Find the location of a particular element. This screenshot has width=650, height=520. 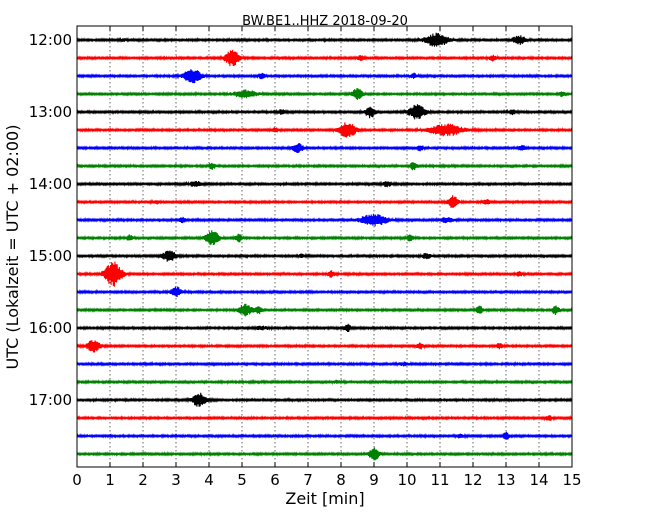

y-axis-label: UTC (Lokalzeit = UTC + 02:00) is located at coordinates (12, 247).